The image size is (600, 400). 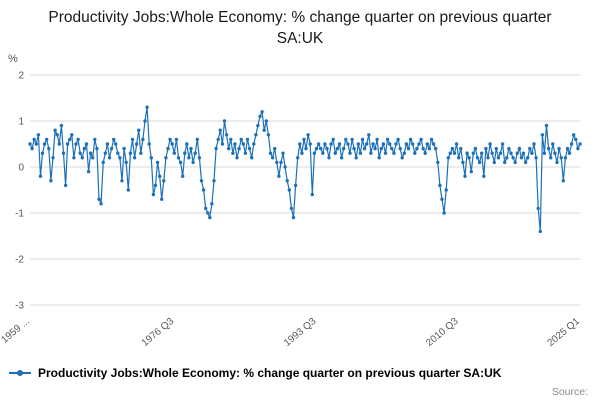 What do you see at coordinates (442, 332) in the screenshot?
I see `x-tick-label: 2010 Q3` at bounding box center [442, 332].